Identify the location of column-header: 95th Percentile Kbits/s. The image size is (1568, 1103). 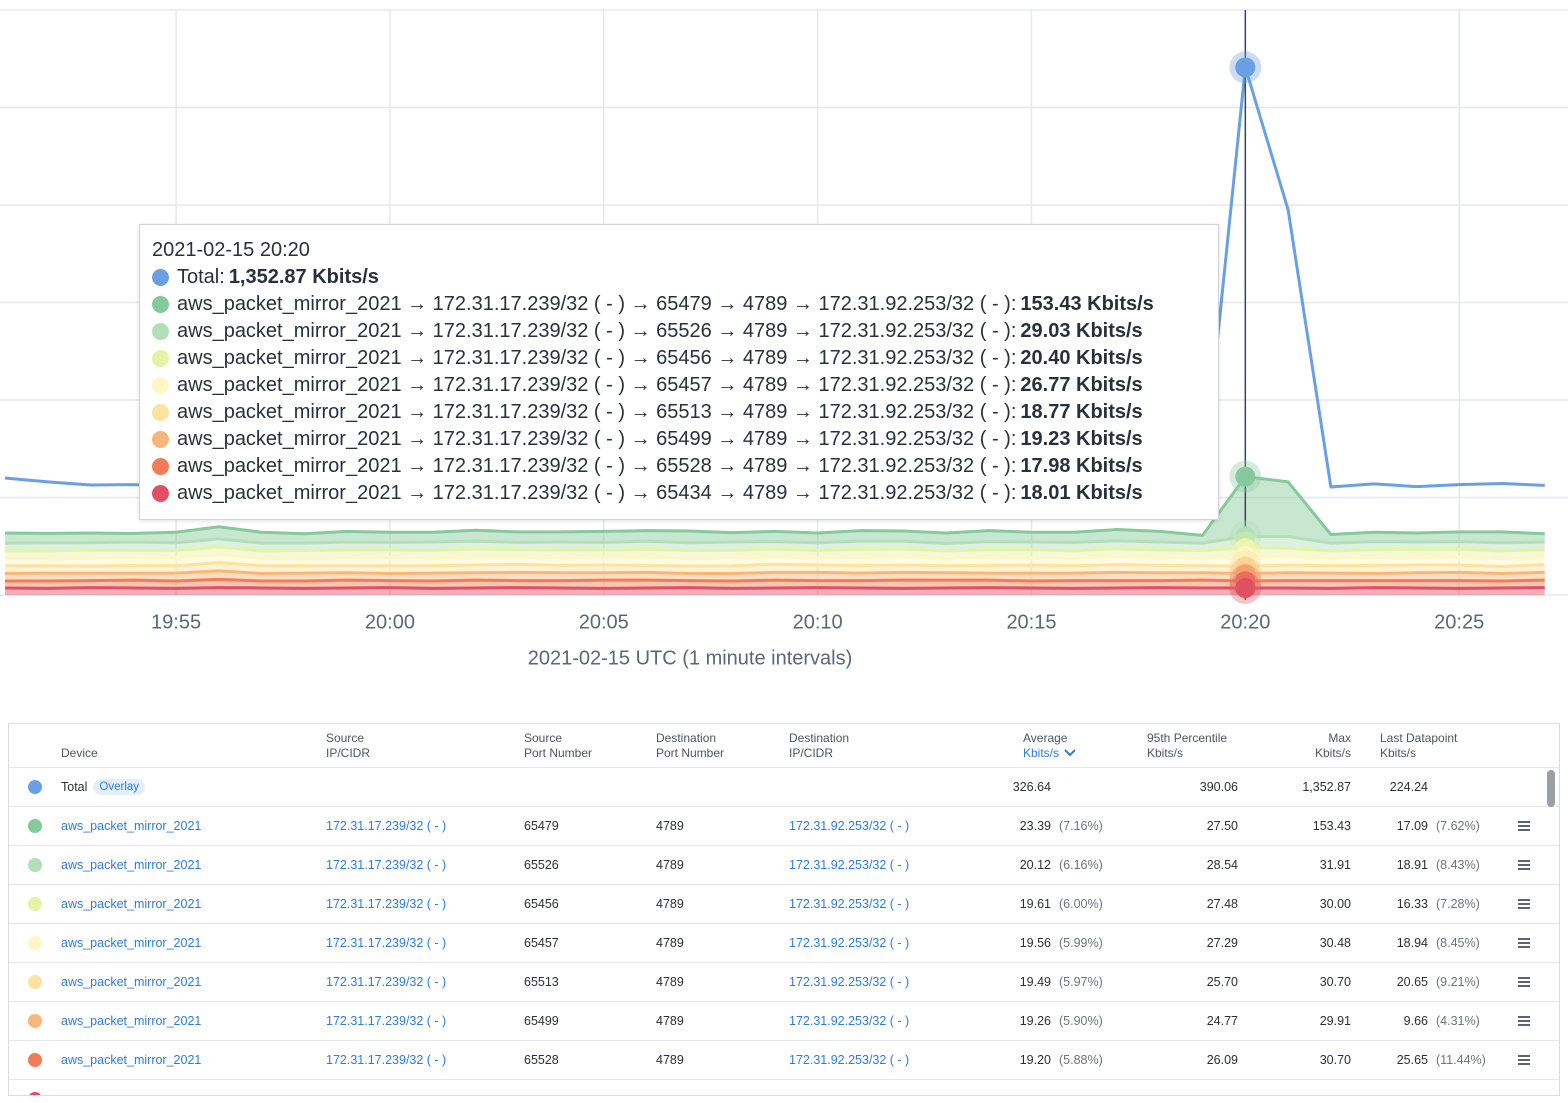
(1187, 746).